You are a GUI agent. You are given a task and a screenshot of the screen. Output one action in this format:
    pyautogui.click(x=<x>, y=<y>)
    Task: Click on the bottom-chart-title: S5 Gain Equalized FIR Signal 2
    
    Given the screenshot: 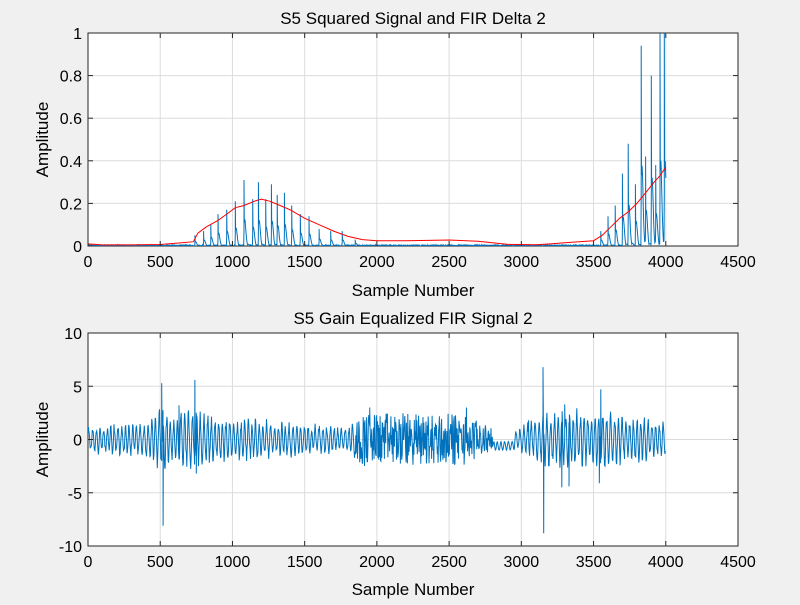 What is the action you would take?
    pyautogui.click(x=412, y=318)
    